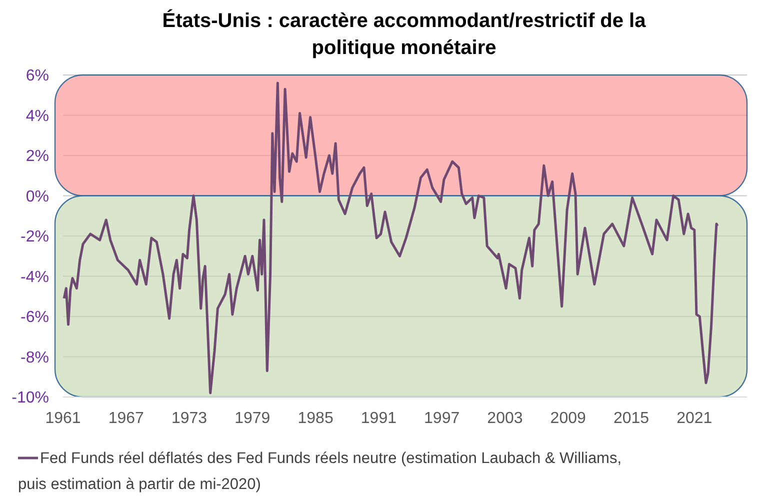 The image size is (768, 502). What do you see at coordinates (568, 418) in the screenshot?
I see `x-tick-label: 2009` at bounding box center [568, 418].